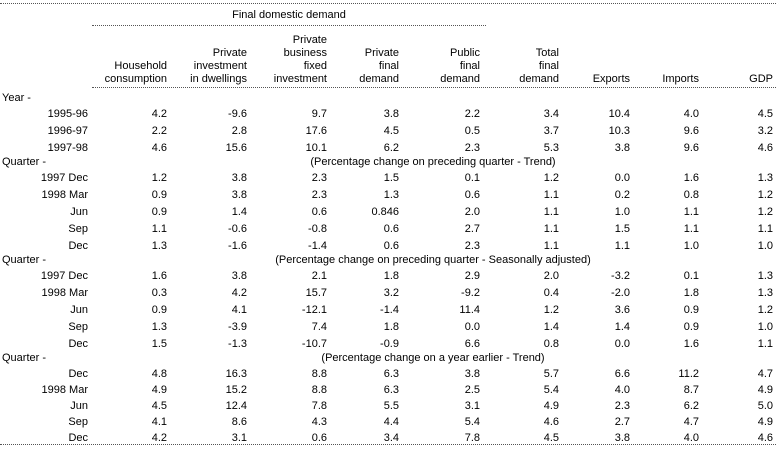 This screenshot has height=449, width=776. I want to click on column-header-line: GDP, so click(761, 79).